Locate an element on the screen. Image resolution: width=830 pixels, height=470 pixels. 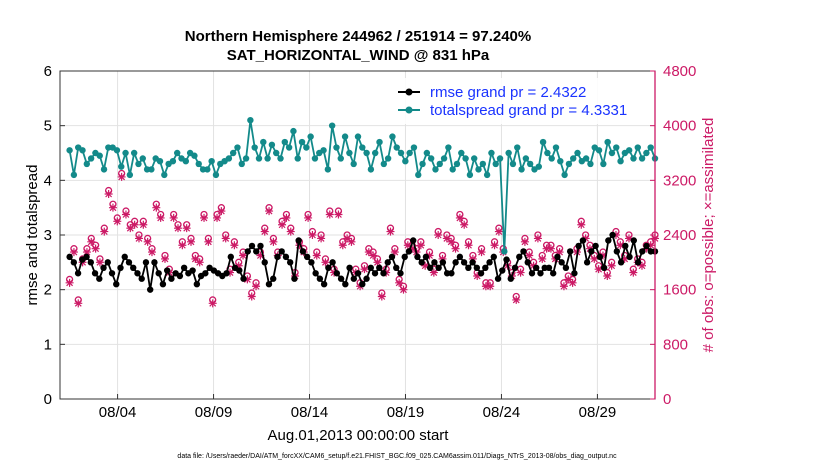
y-tick-label-right: 0 is located at coordinates (667, 399).